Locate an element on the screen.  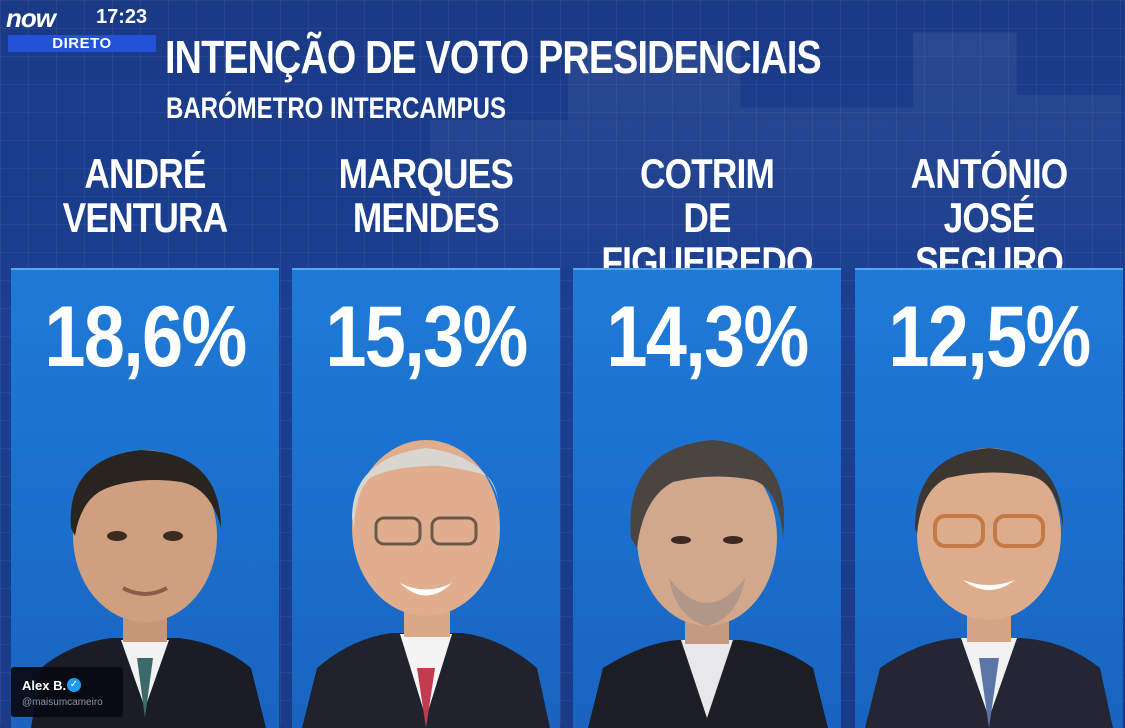
verified-badge-icon: ✓ is located at coordinates (74, 685).